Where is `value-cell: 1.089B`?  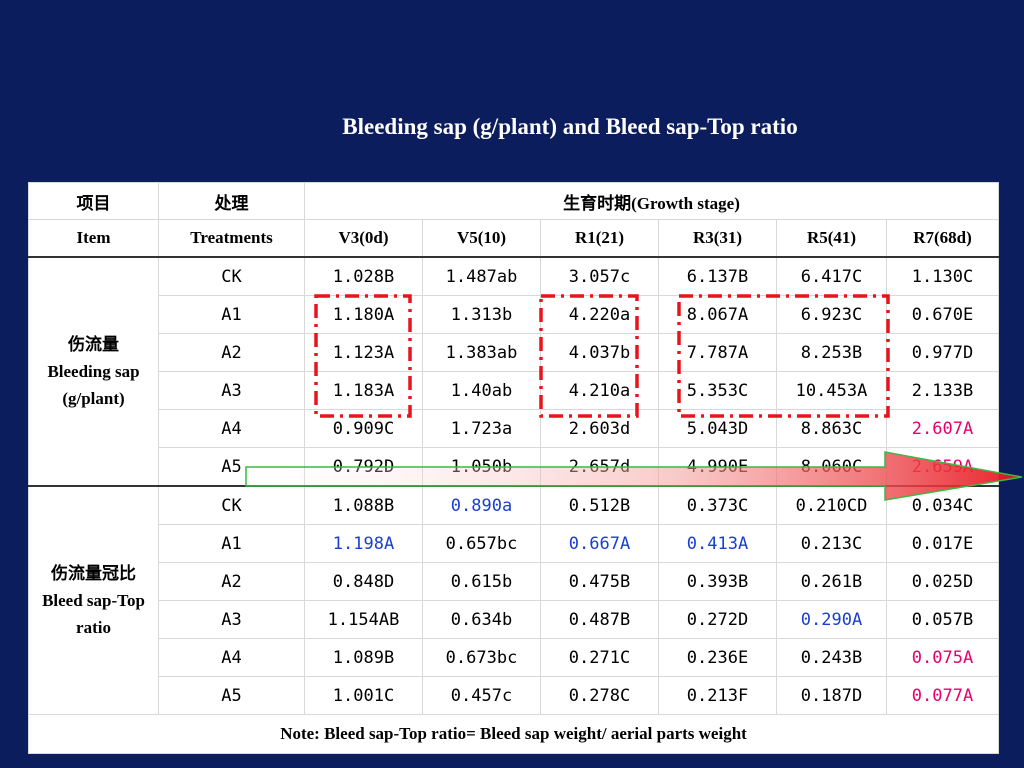 value-cell: 1.089B is located at coordinates (363, 657).